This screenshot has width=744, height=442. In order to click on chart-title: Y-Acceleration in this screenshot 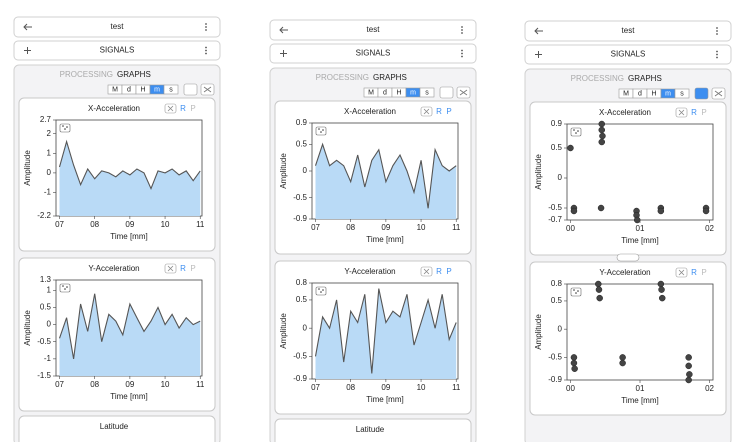, I will do `click(113, 268)`.